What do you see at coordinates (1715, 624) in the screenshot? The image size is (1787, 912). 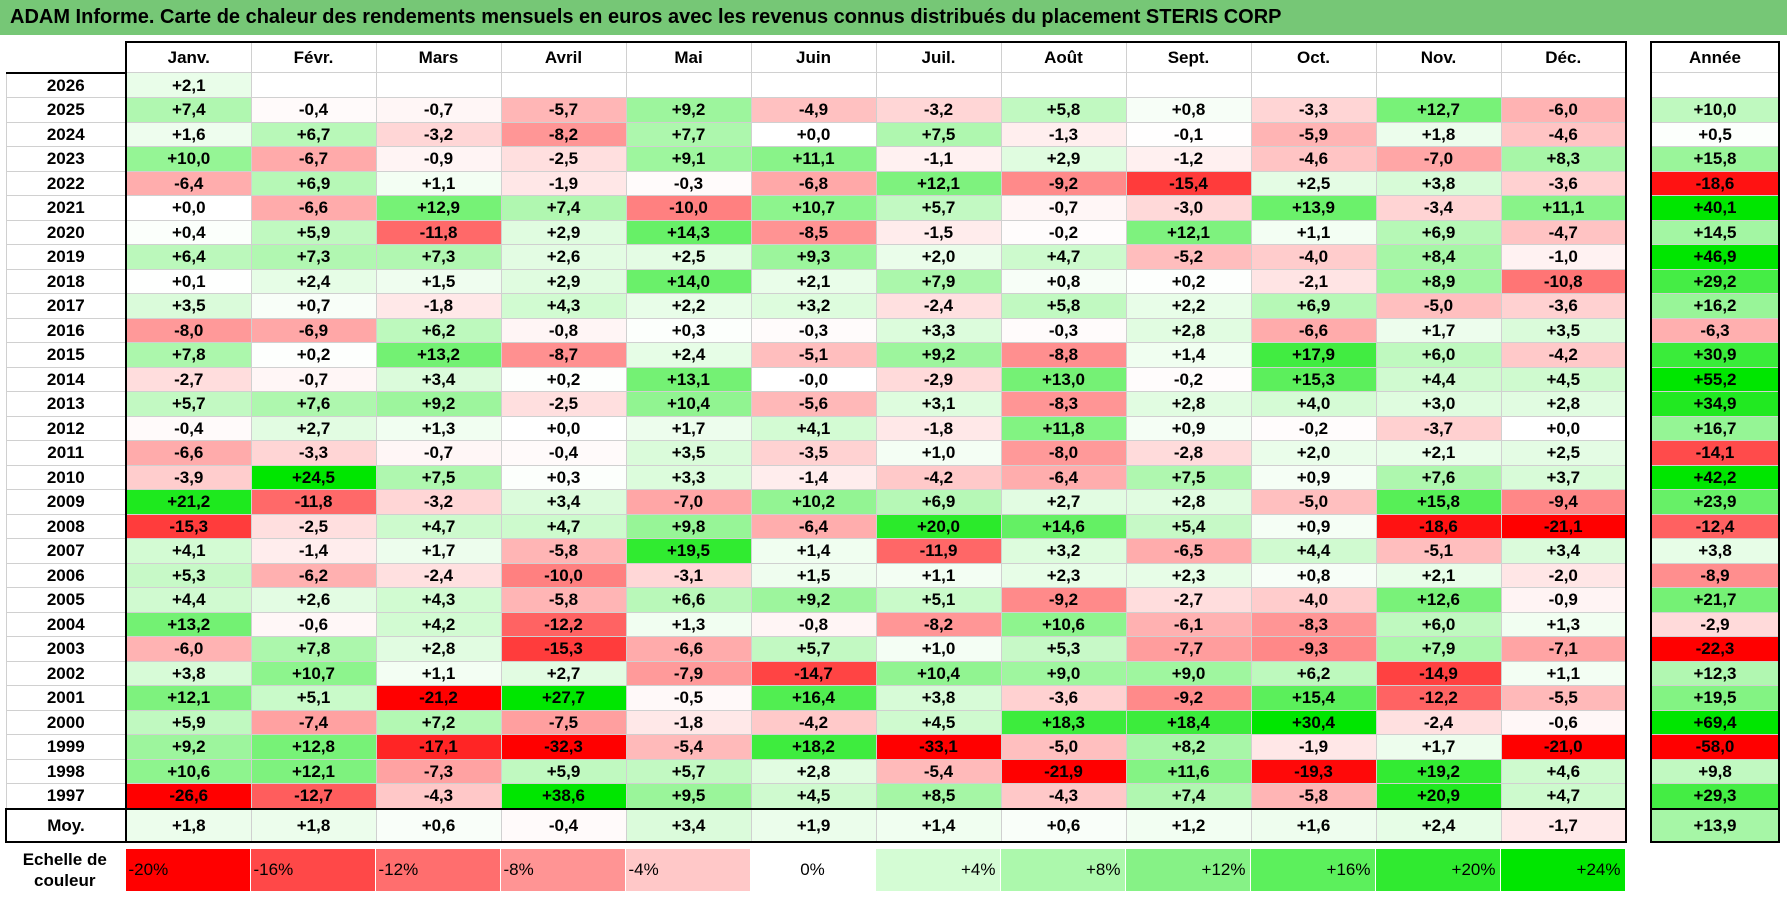 I see `annual-cell: -2,9` at bounding box center [1715, 624].